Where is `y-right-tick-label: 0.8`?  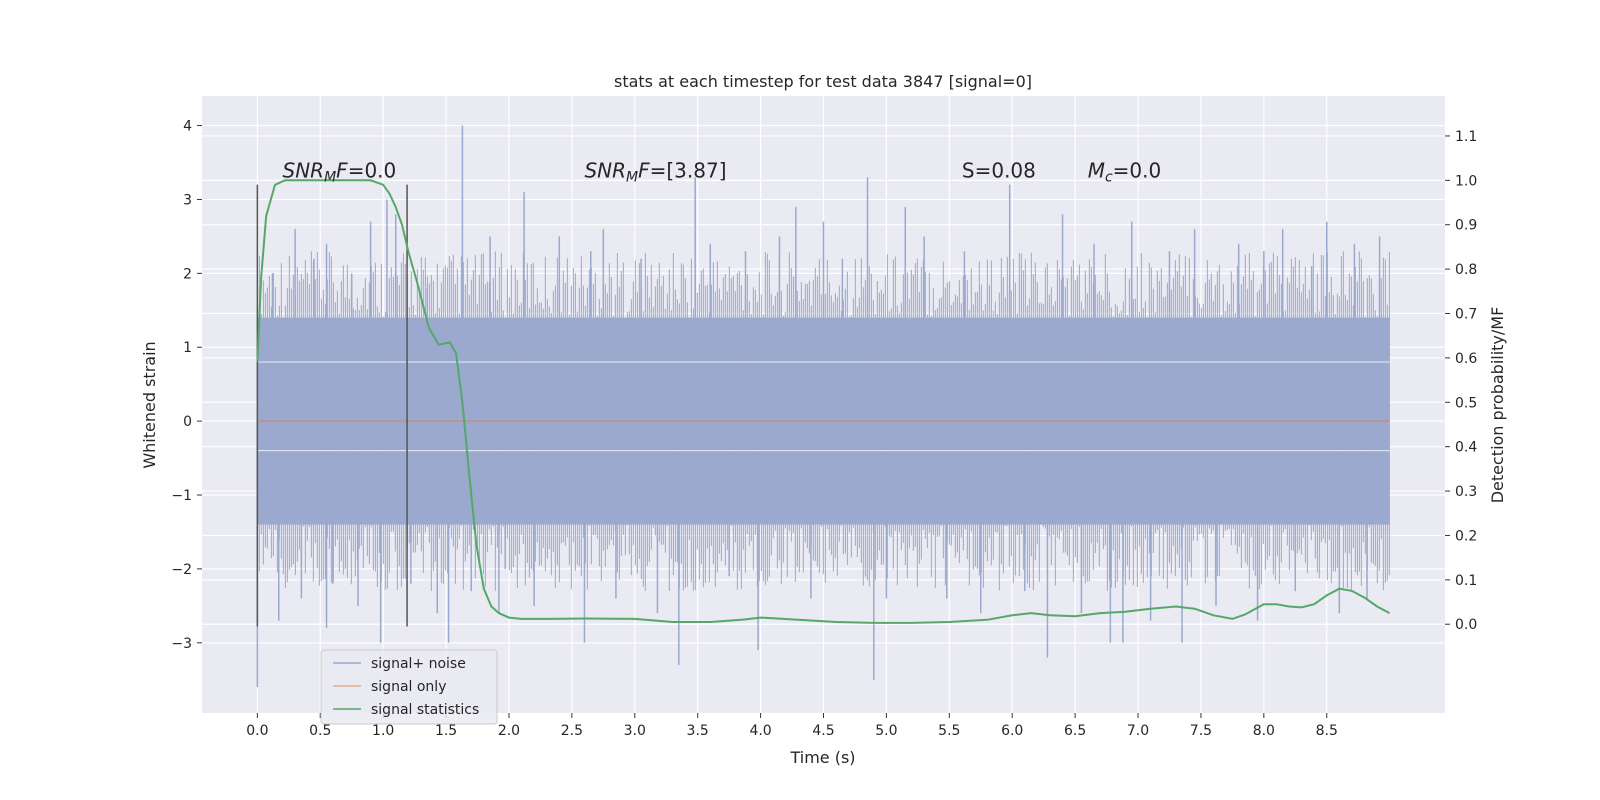
y-right-tick-label: 0.8 is located at coordinates (1466, 270).